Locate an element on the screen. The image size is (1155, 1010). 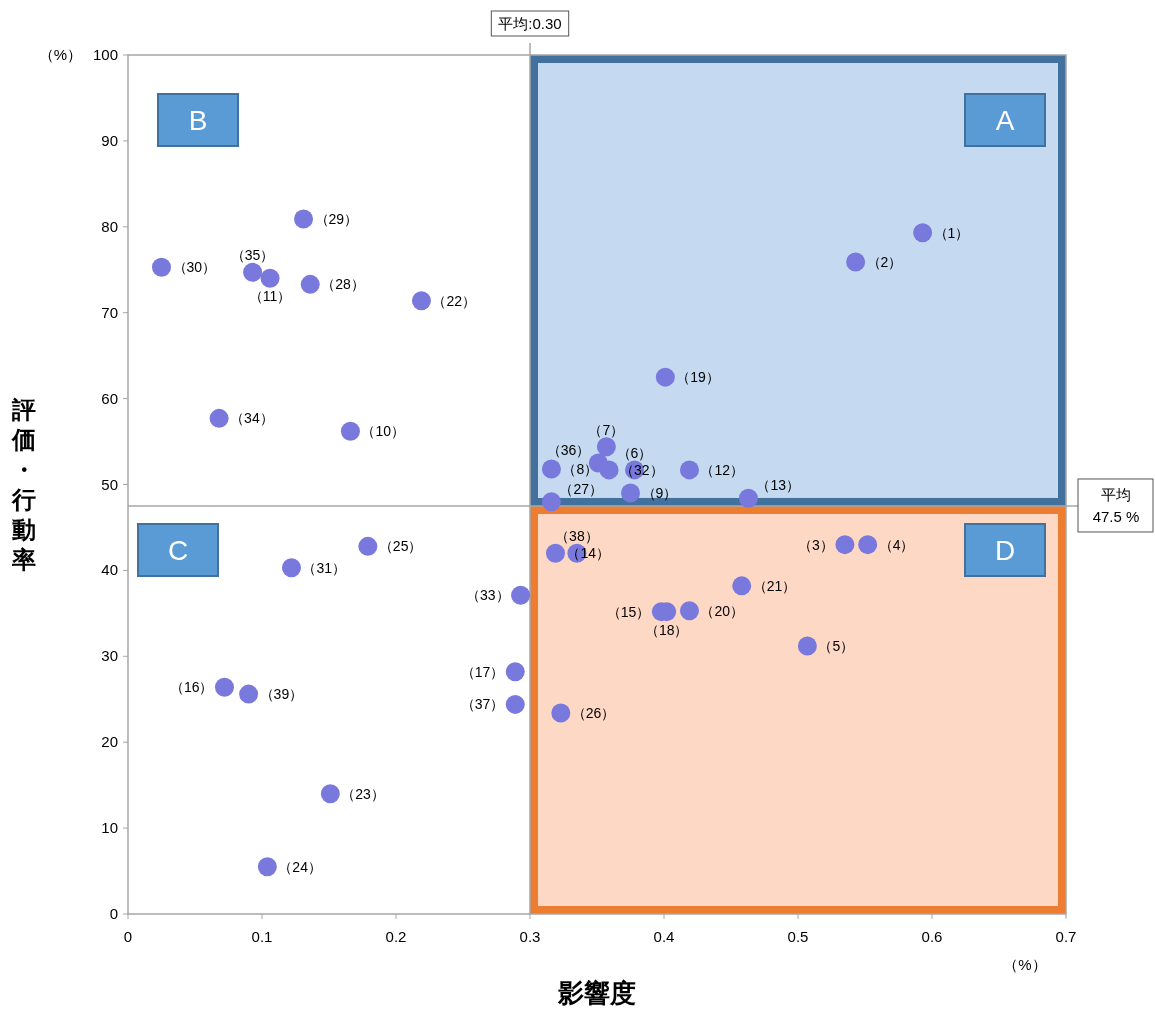
series-label: （1） is located at coordinates (951, 232).